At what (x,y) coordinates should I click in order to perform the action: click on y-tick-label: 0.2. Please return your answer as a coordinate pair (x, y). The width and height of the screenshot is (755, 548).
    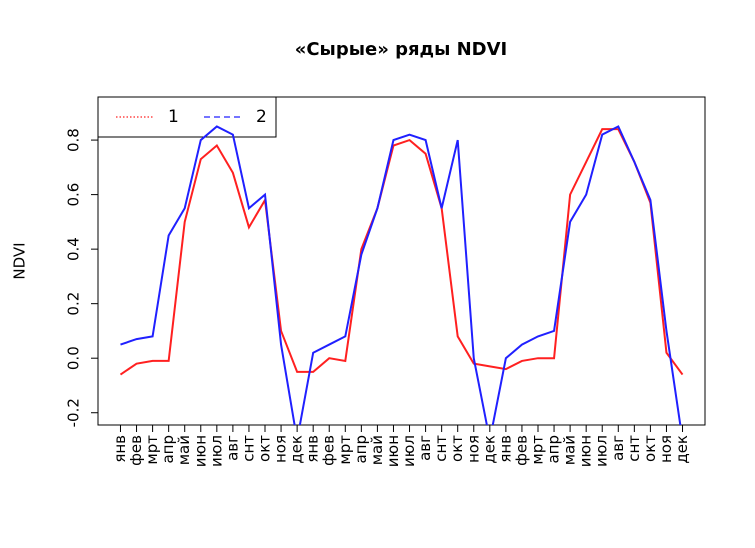
    Looking at the image, I should click on (74, 304).